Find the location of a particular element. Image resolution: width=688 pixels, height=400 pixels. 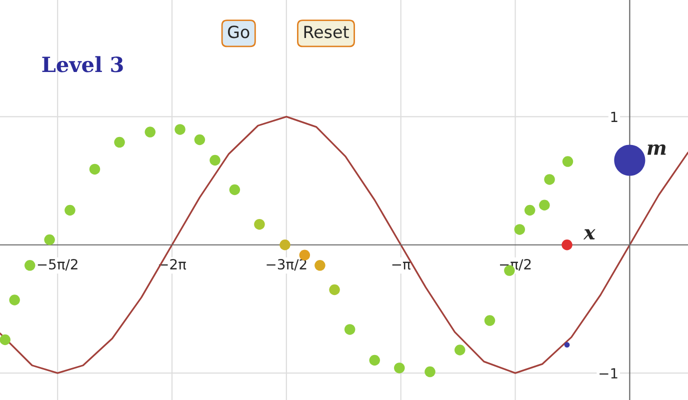

y-tick-label: −1 is located at coordinates (609, 373).